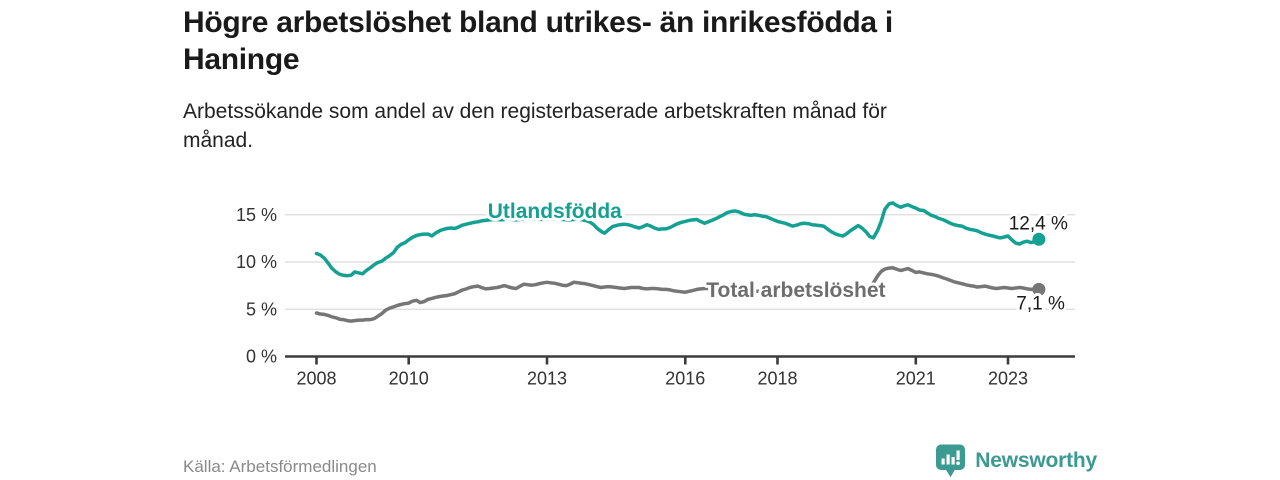 The height and width of the screenshot is (480, 1280). Describe the element at coordinates (1008, 379) in the screenshot. I see `x-tick-label-2023: 2023` at that location.